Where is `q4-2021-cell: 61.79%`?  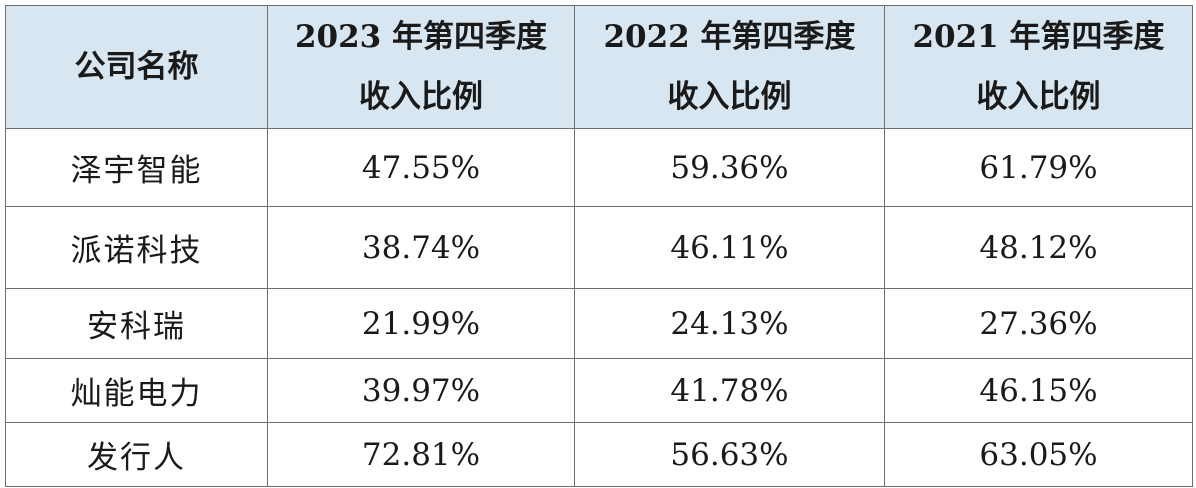 q4-2021-cell: 61.79% is located at coordinates (1038, 167).